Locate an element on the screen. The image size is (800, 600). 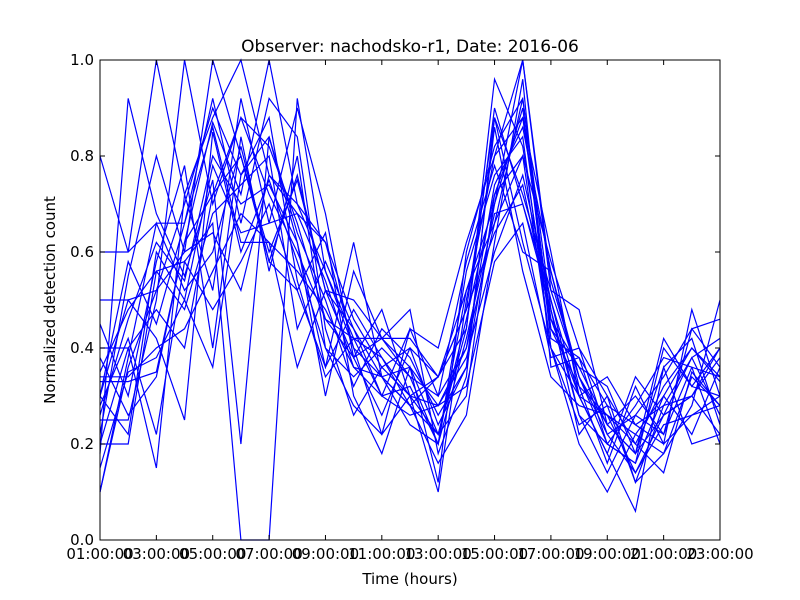
y-axis-label: Normalized detection count is located at coordinates (50, 300).